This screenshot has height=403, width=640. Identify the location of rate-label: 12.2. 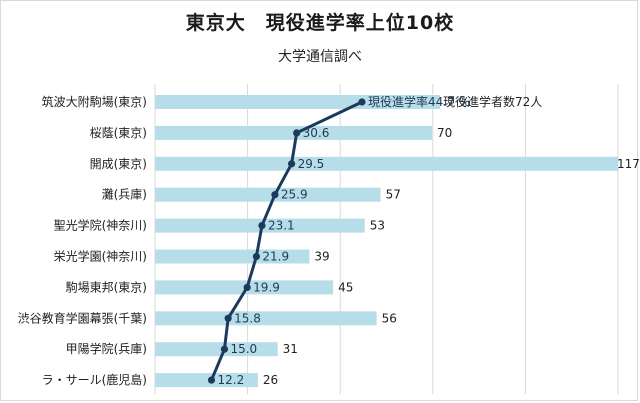
(230, 380).